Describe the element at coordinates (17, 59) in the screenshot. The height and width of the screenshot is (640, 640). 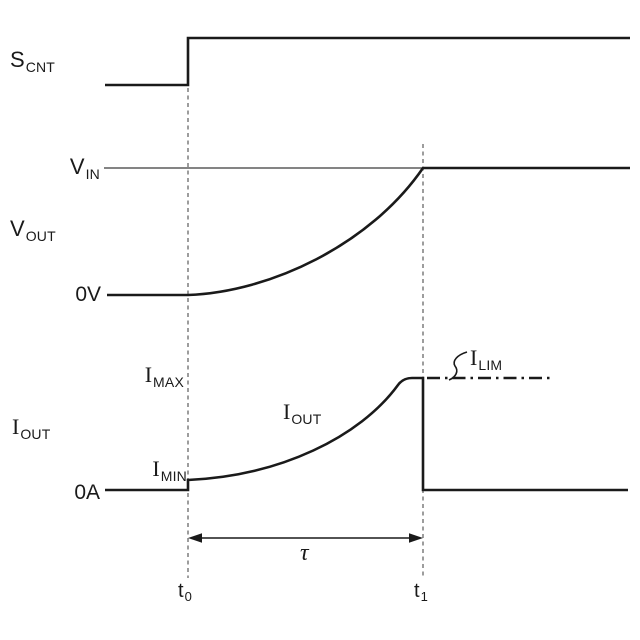
I see `scnt-label-main: S` at that location.